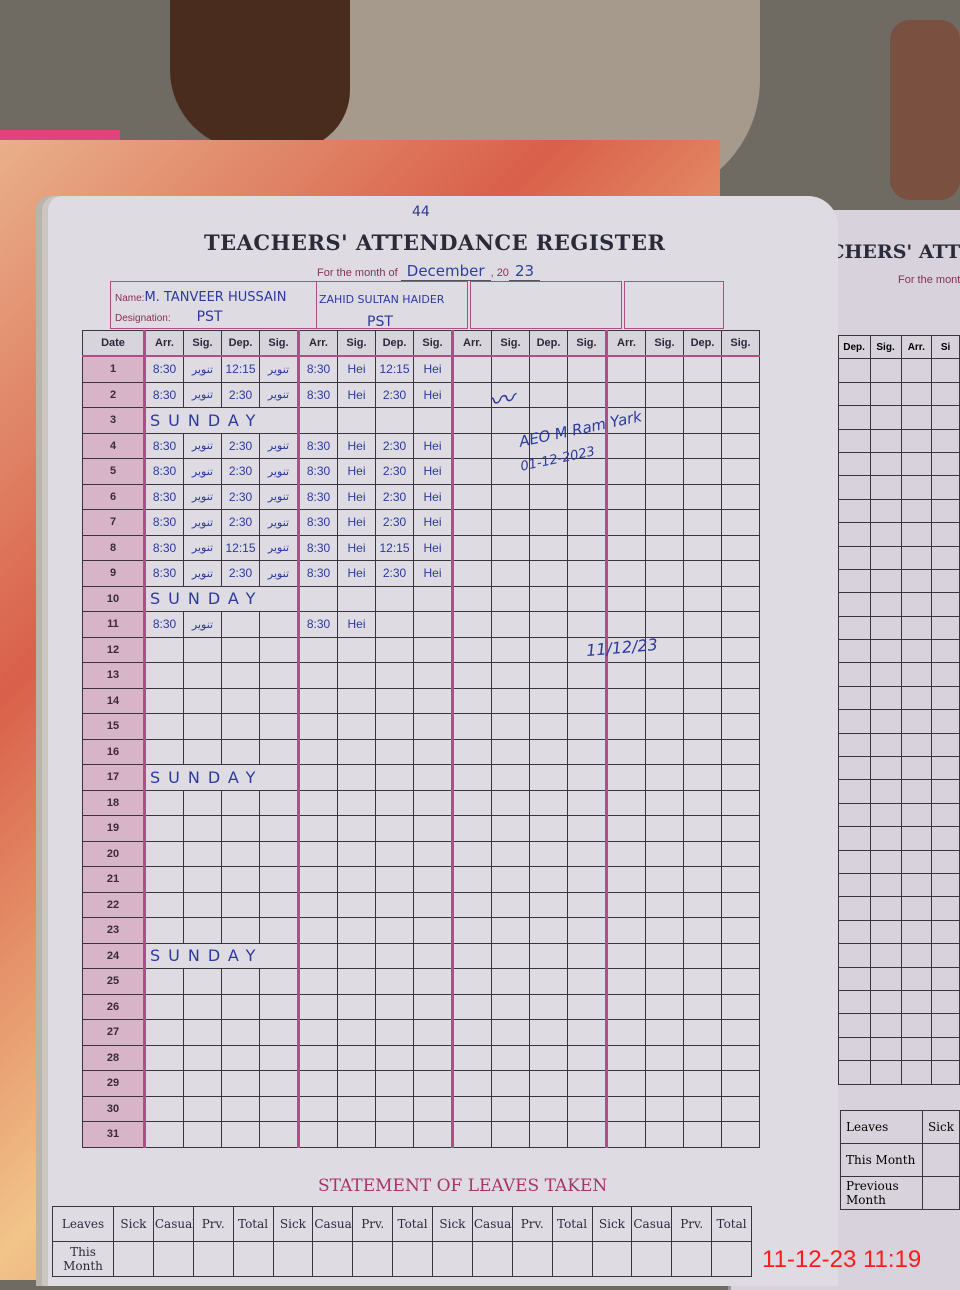 The height and width of the screenshot is (1290, 960). Describe the element at coordinates (113, 471) in the screenshot. I see `date-cell: 5` at that location.